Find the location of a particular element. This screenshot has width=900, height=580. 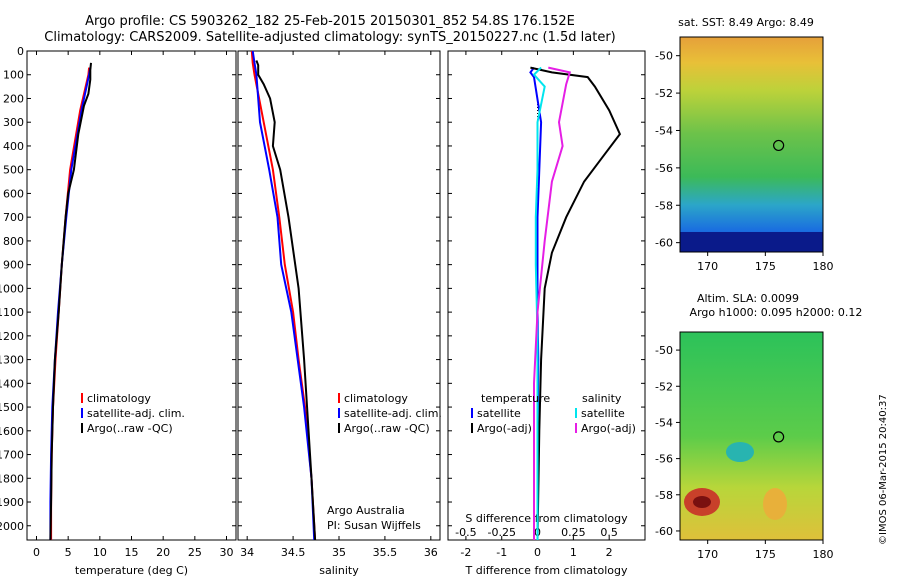

x-tick-label: 5 is located at coordinates (68, 552).